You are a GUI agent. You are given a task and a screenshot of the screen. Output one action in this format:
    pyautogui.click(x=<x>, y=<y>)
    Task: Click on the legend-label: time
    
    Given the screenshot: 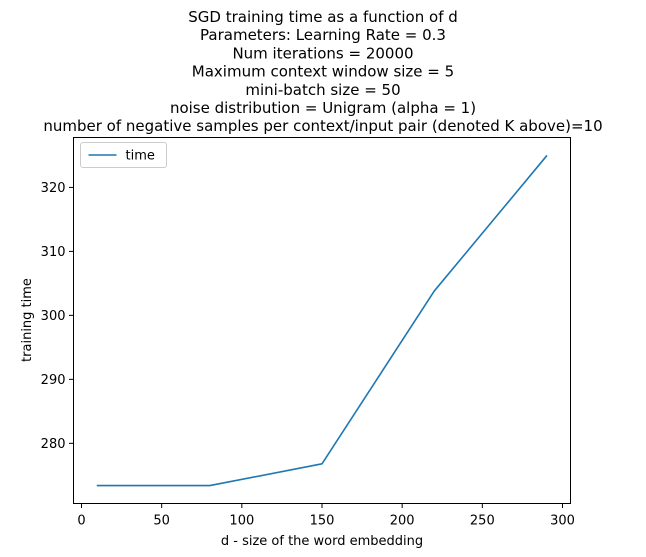 What is the action you would take?
    pyautogui.click(x=140, y=156)
    